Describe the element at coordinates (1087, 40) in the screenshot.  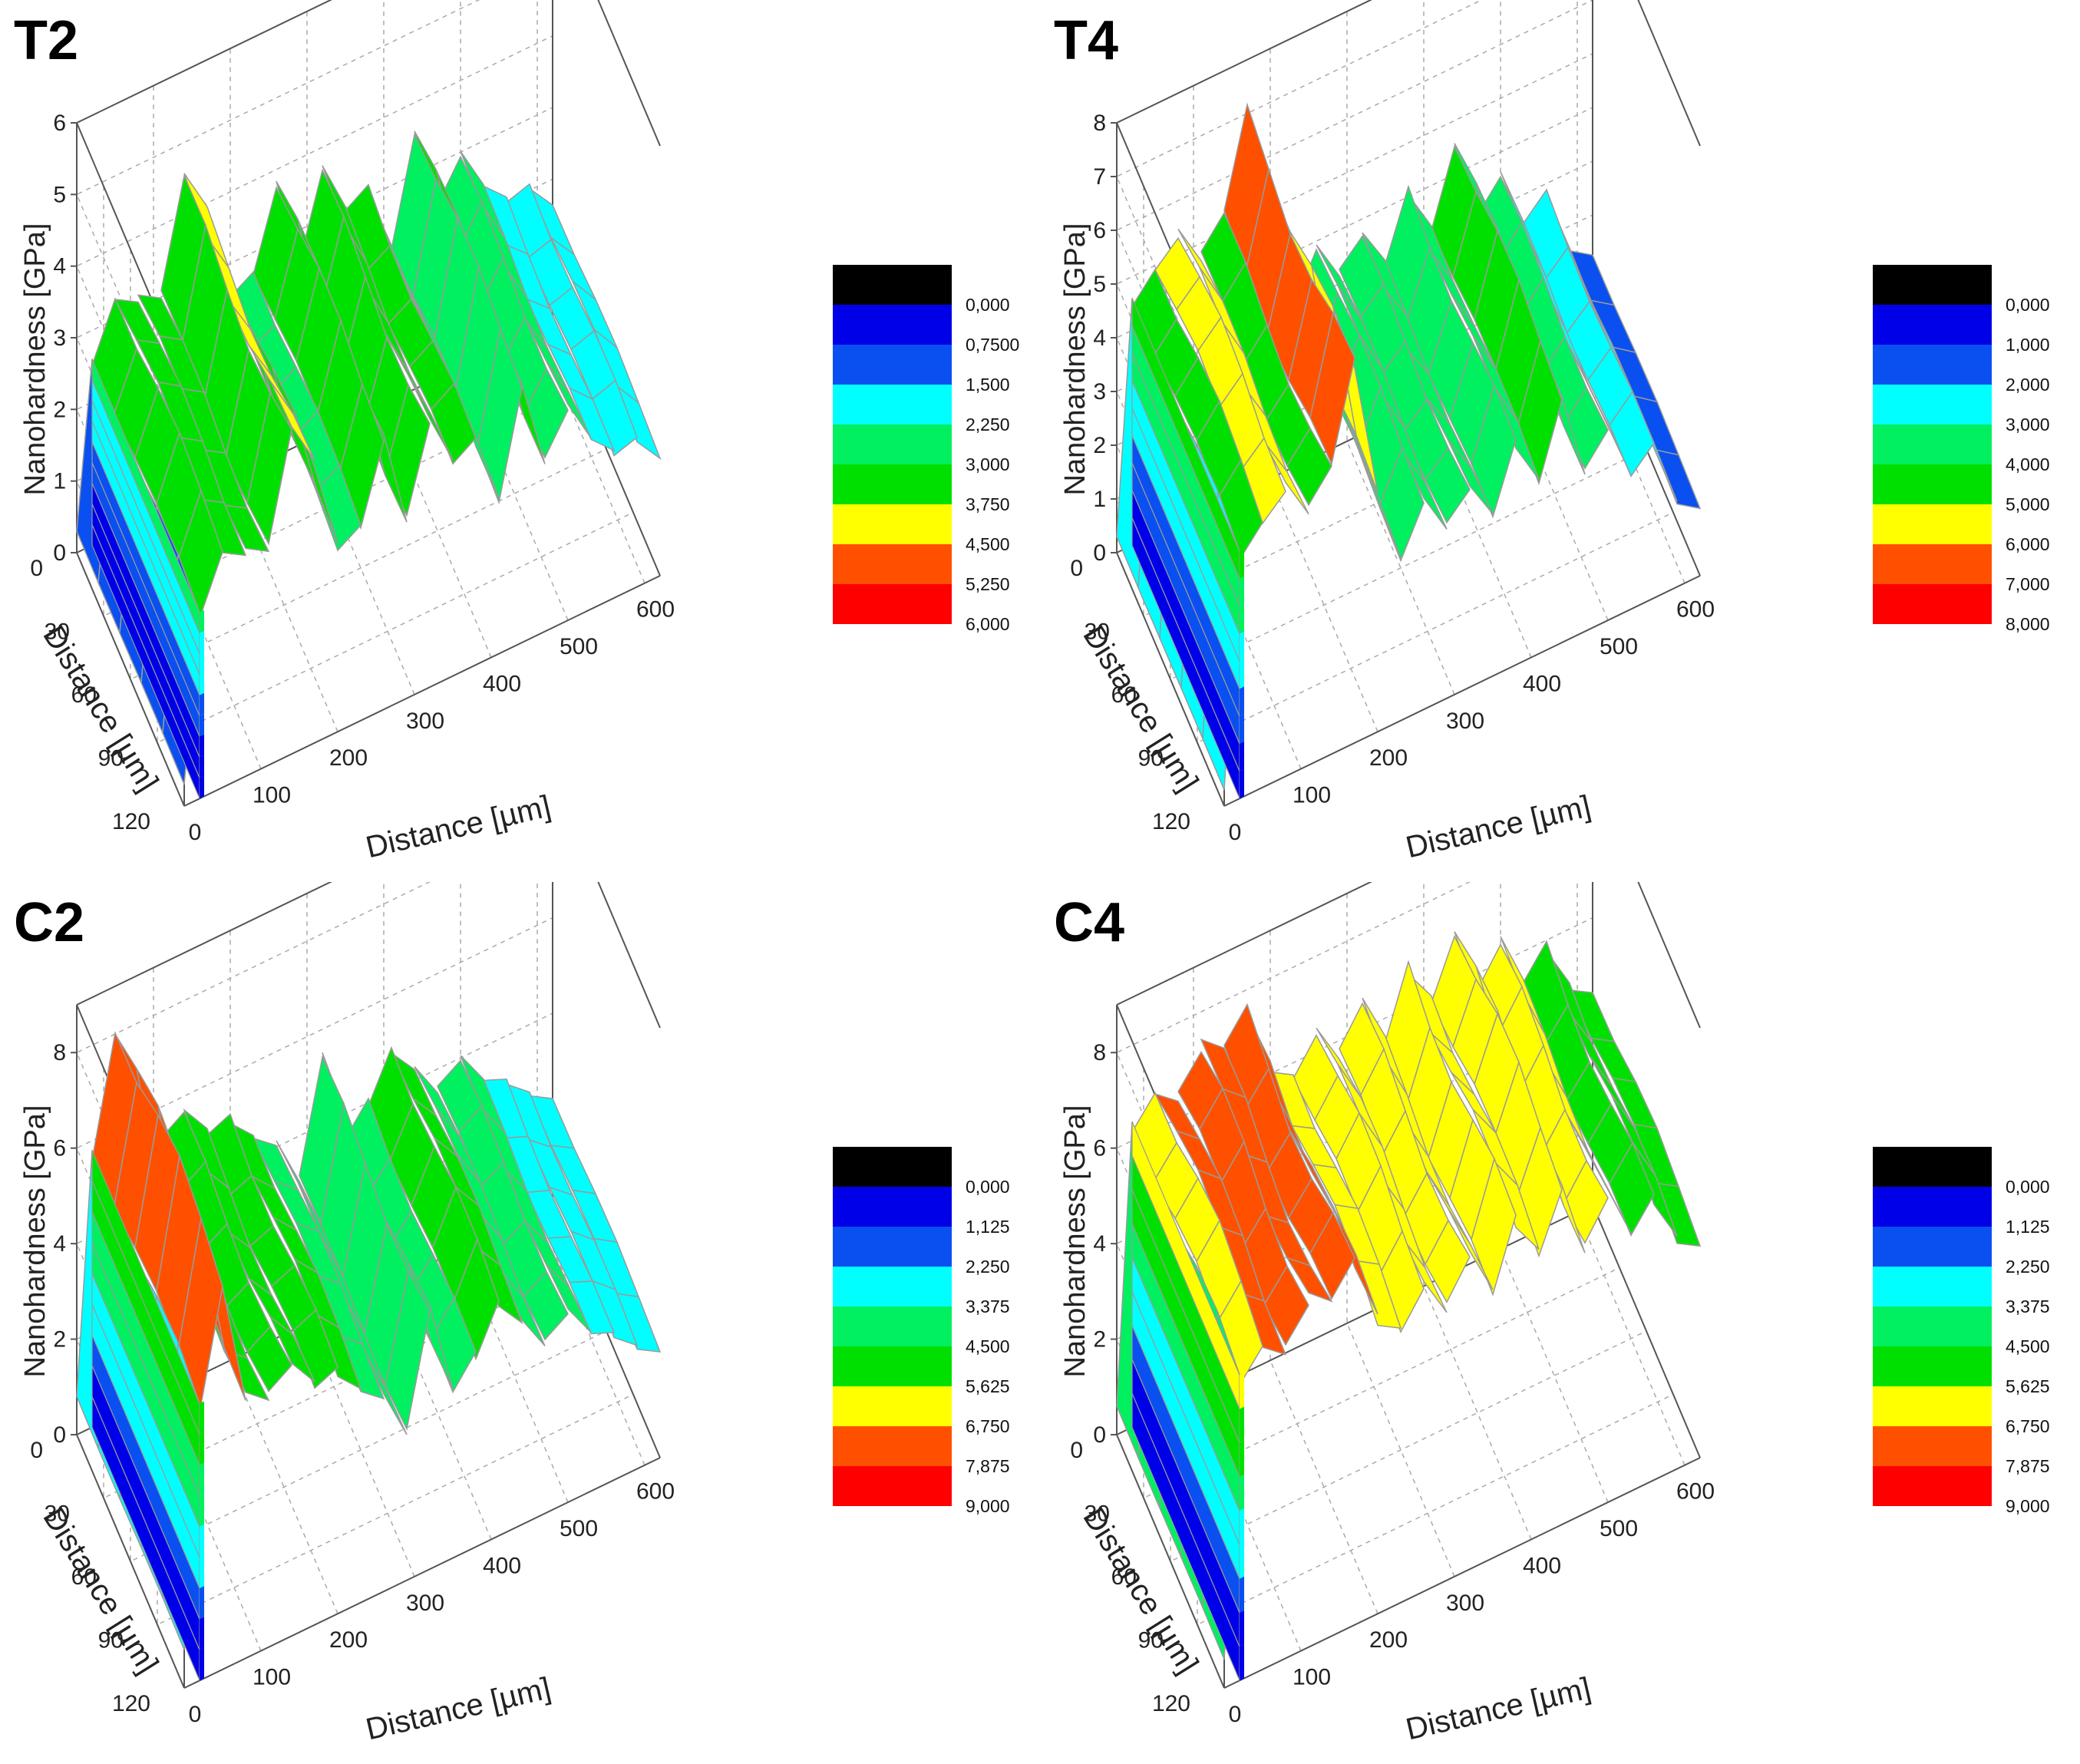
I see `chart-title: T4` at that location.